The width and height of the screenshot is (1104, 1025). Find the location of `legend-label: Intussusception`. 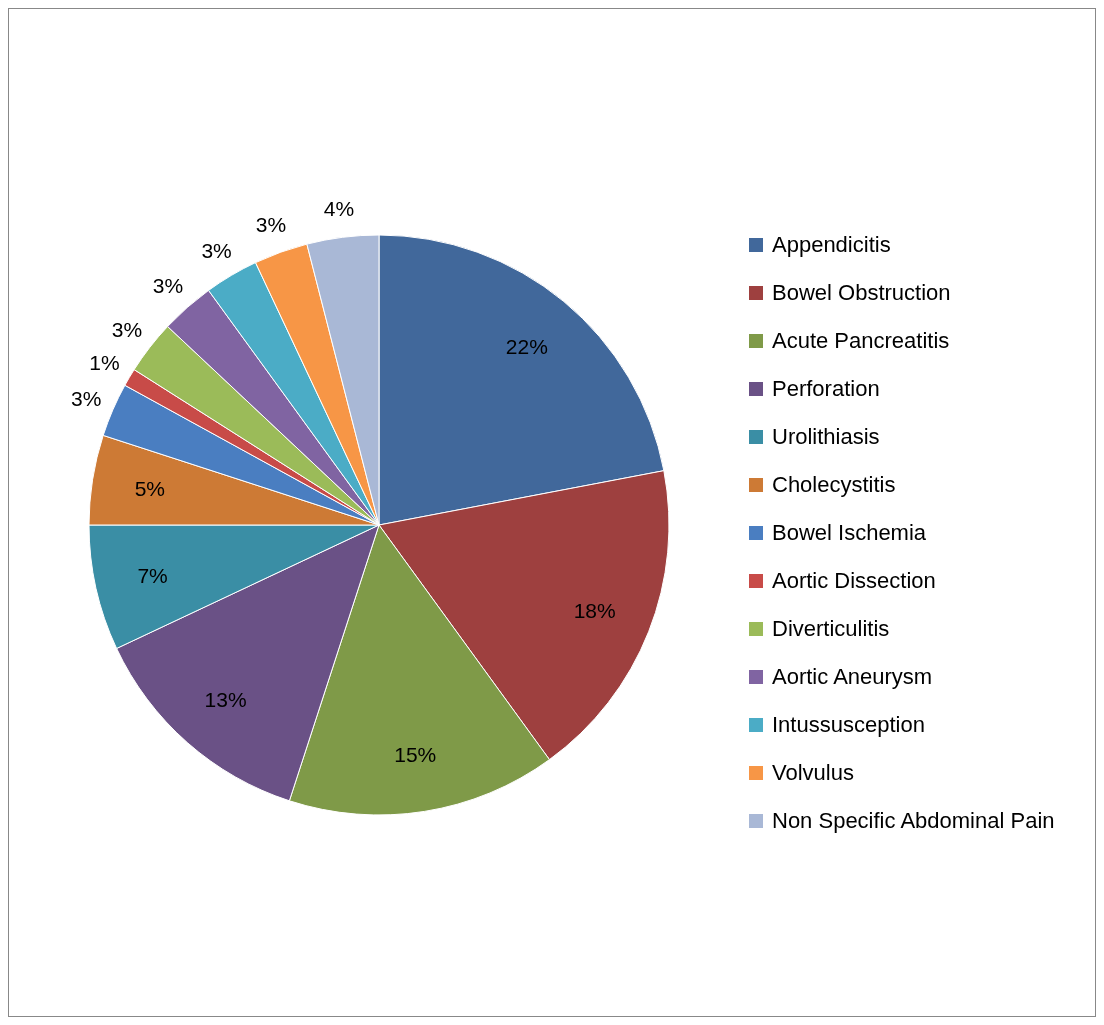

legend-label: Intussusception is located at coordinates (848, 725).